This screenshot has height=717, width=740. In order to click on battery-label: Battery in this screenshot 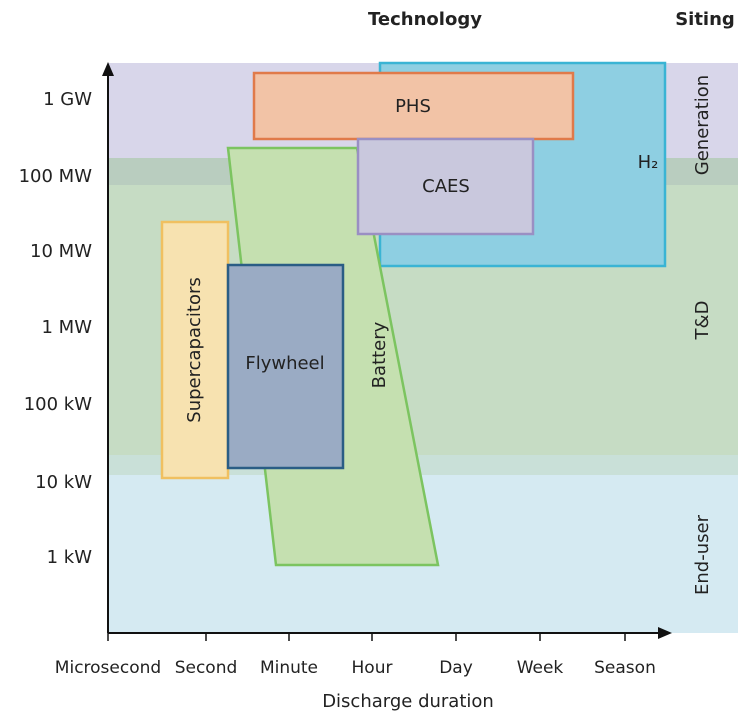, I will do `click(379, 354)`.